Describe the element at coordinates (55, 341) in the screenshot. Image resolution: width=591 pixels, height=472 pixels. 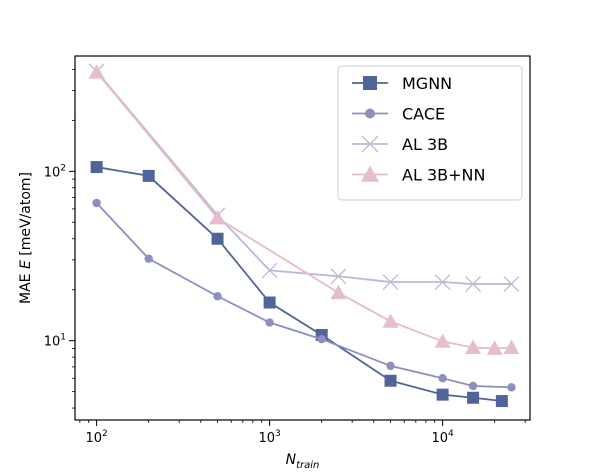
I see `y-tick-label: 10¹` at that location.